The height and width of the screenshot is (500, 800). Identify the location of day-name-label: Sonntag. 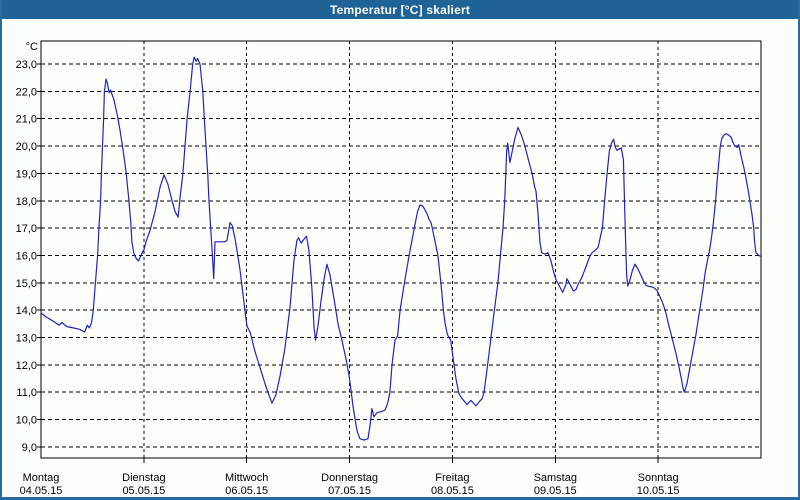
(658, 478).